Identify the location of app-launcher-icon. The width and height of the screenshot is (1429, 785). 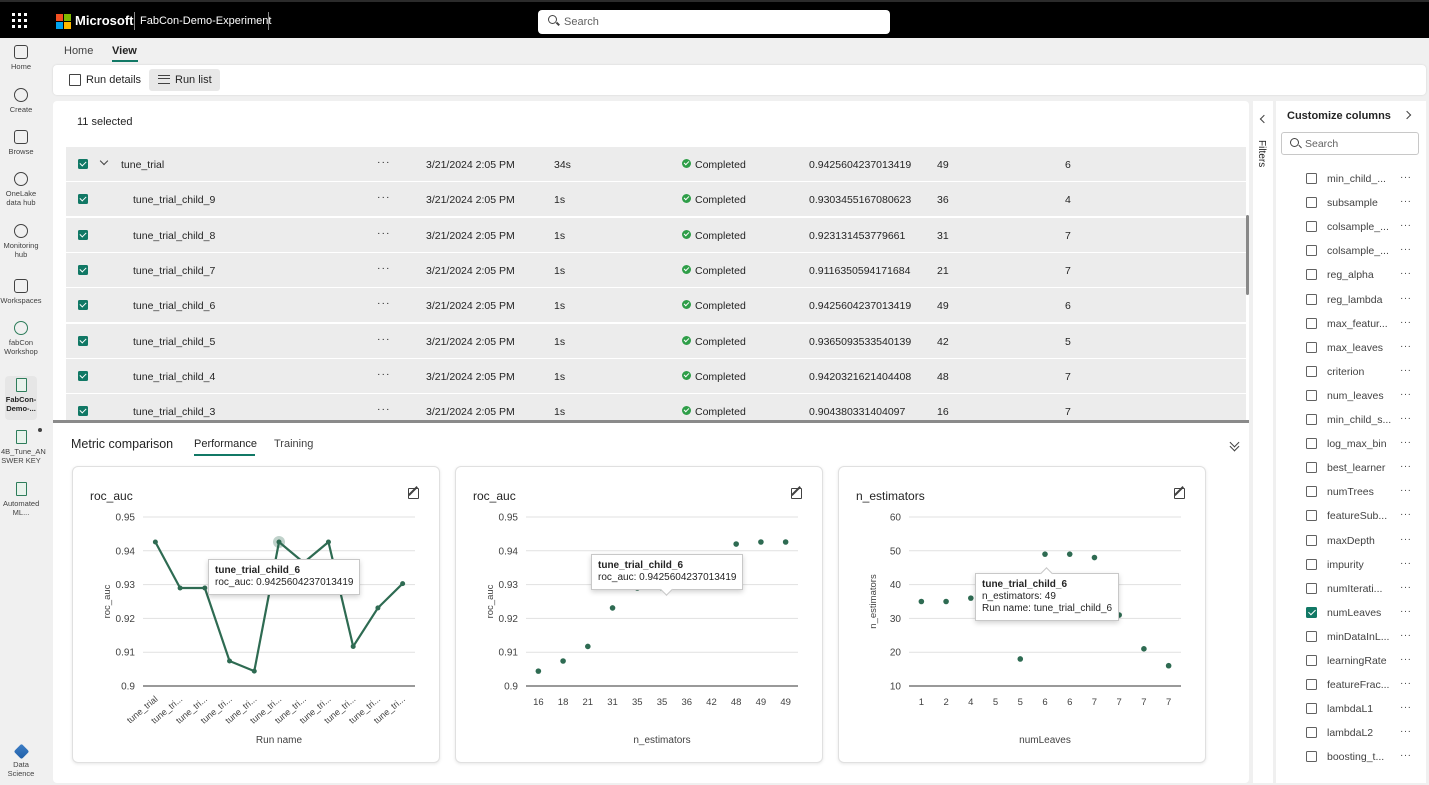
(21, 20).